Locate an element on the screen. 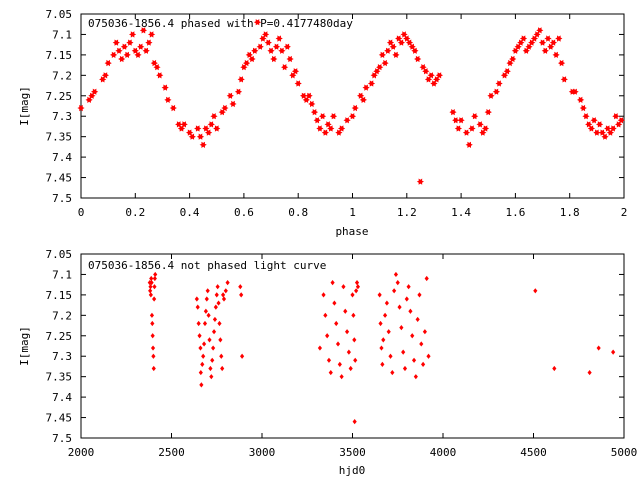  x-axis-label: phase is located at coordinates (351, 231).